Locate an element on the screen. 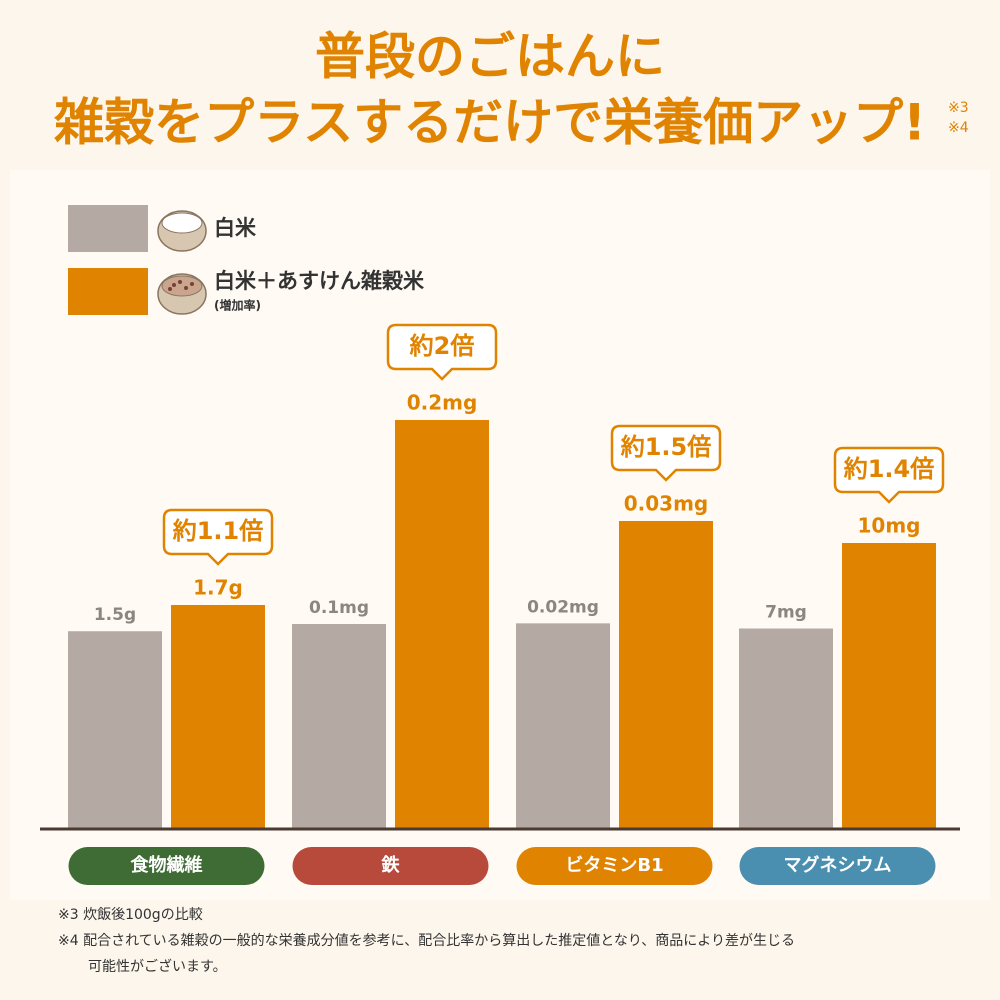 This screenshot has width=1000, height=1000. category-label: 食物繊維 is located at coordinates (167, 865).